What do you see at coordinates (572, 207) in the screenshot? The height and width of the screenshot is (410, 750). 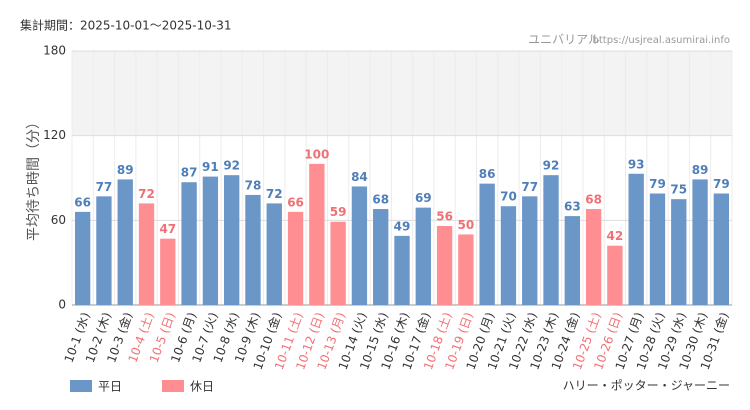 I see `value-label: 63` at bounding box center [572, 207].